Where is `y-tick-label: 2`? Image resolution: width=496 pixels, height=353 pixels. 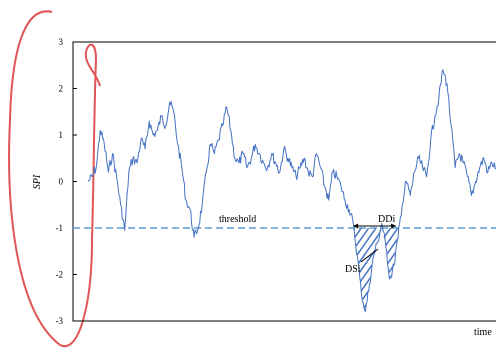
y-tick-label: 2 is located at coordinates (61, 89).